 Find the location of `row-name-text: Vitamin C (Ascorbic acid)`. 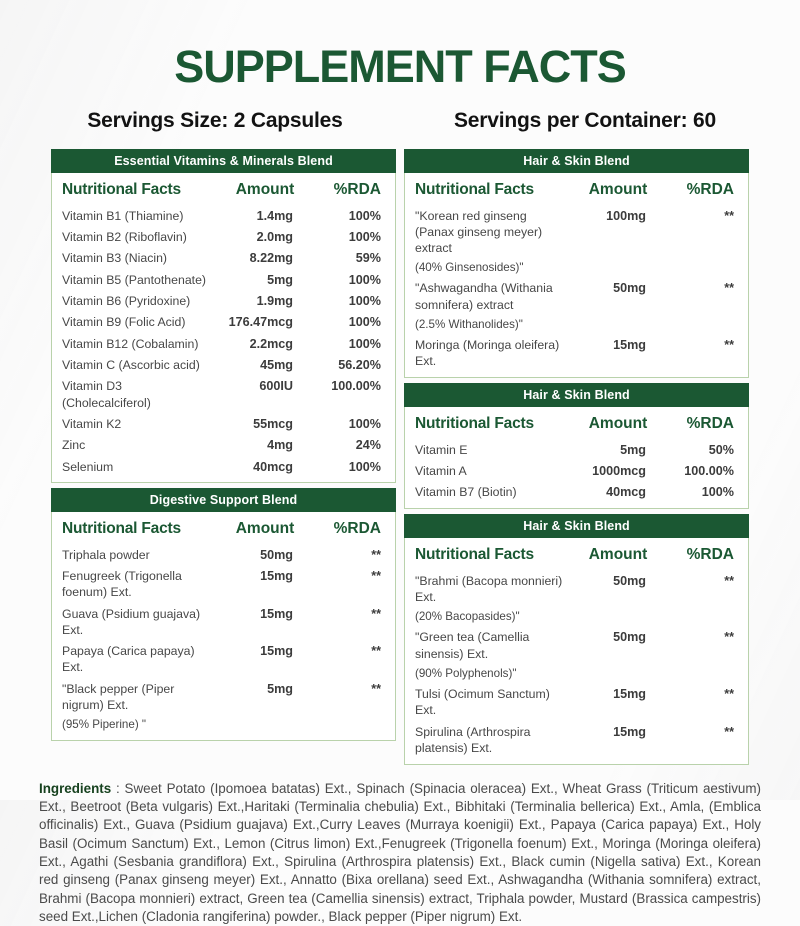

row-name-text: Vitamin C (Ascorbic acid) is located at coordinates (131, 365).